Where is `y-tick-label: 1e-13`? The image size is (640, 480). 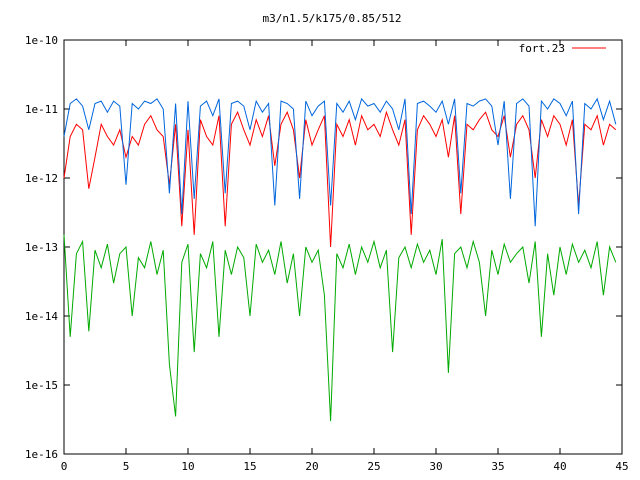
y-tick-label: 1e-13 is located at coordinates (41, 247).